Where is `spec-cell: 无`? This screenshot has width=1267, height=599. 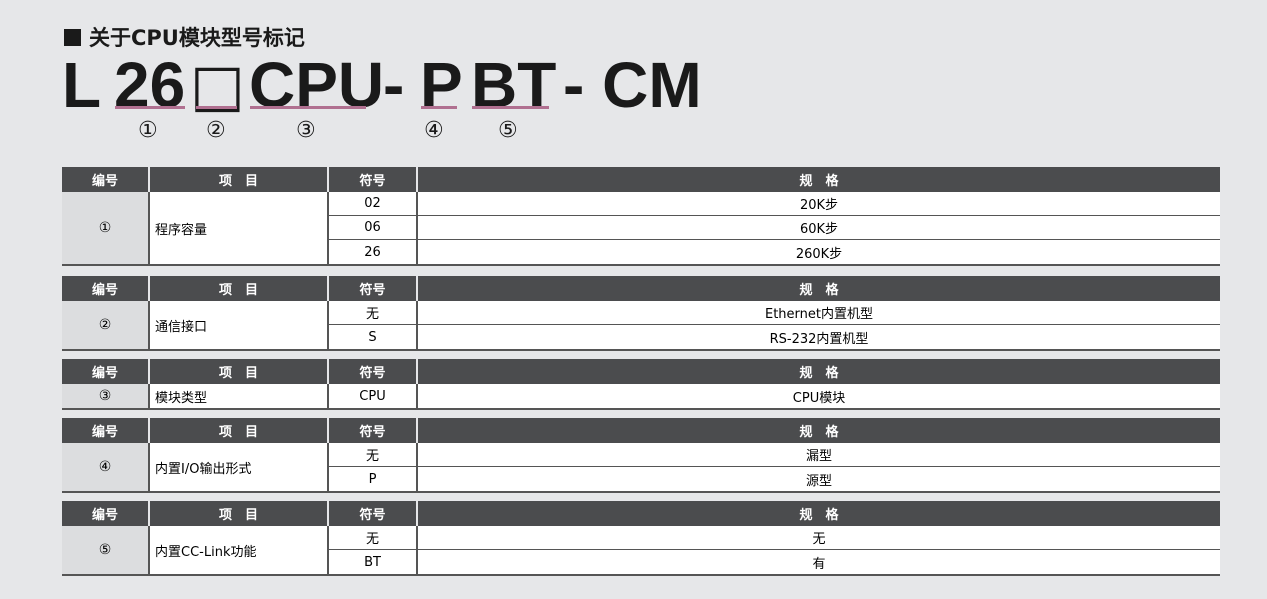 spec-cell: 无 is located at coordinates (819, 539).